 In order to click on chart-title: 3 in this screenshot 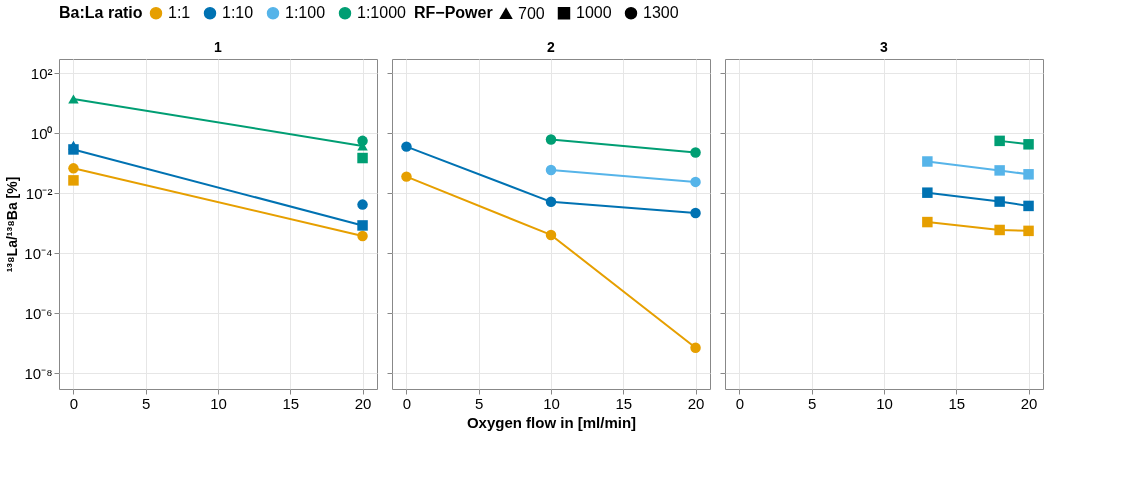, I will do `click(884, 47)`.